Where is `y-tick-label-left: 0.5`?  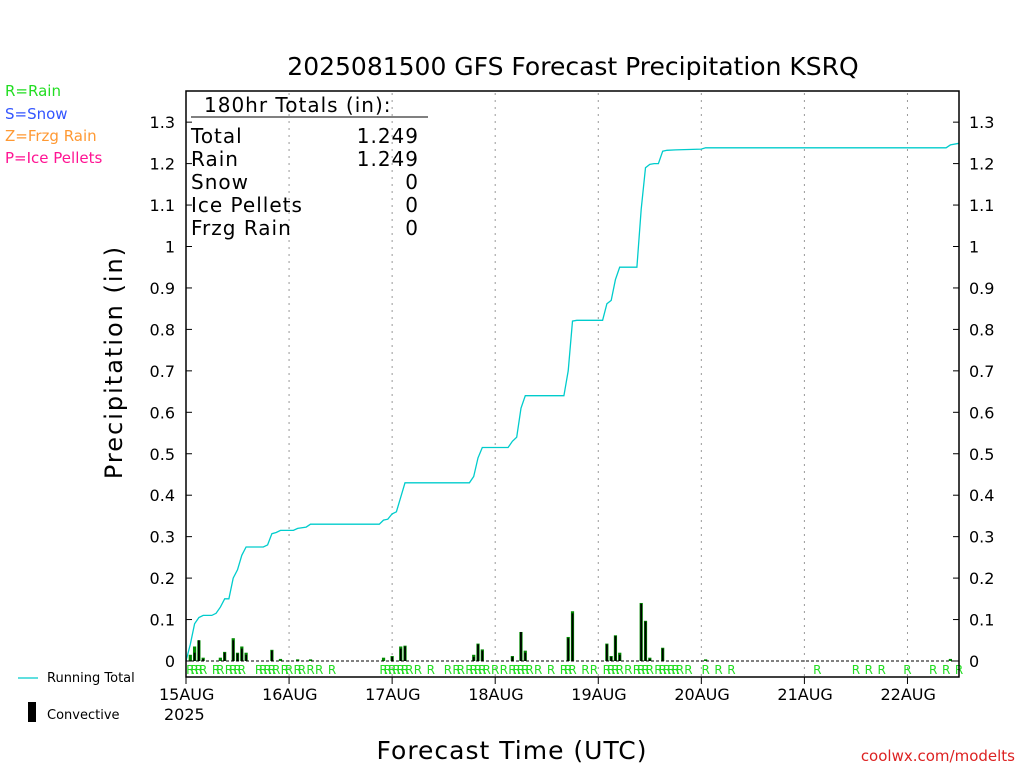 y-tick-label-left: 0.5 is located at coordinates (162, 454).